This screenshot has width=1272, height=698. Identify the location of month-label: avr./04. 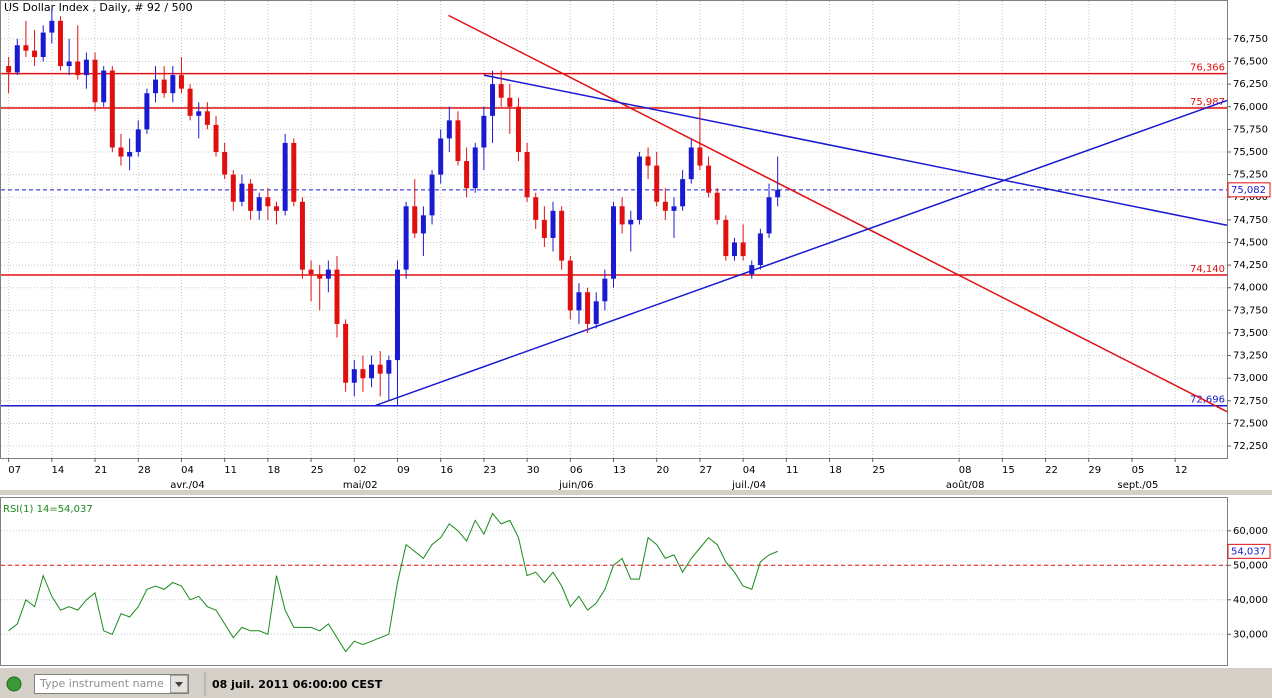
(187, 485).